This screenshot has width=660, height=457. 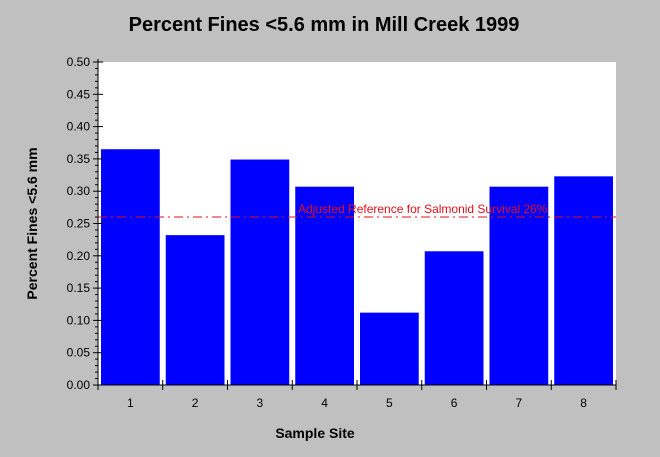 What do you see at coordinates (79, 159) in the screenshot?
I see `y-tick-label: 0.35` at bounding box center [79, 159].